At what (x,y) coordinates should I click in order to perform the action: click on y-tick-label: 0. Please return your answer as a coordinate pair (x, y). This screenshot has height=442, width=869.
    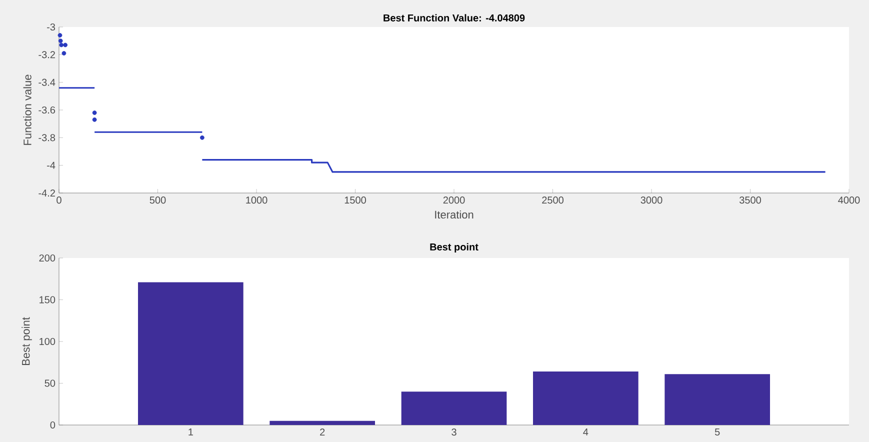
    Looking at the image, I should click on (53, 425).